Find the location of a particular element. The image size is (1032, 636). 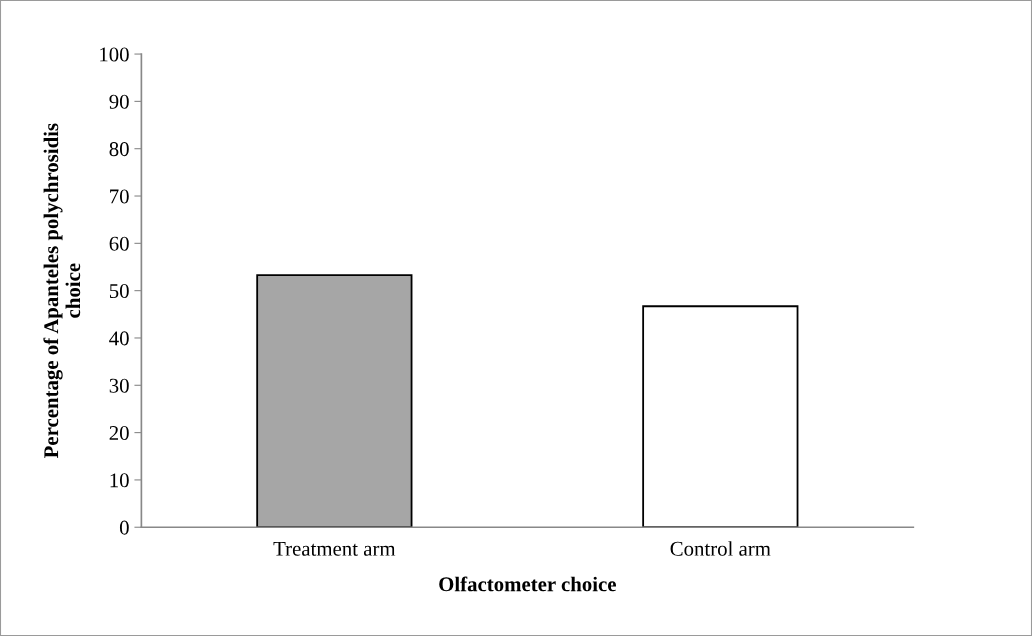

y-tick-label: 30 is located at coordinates (119, 385).